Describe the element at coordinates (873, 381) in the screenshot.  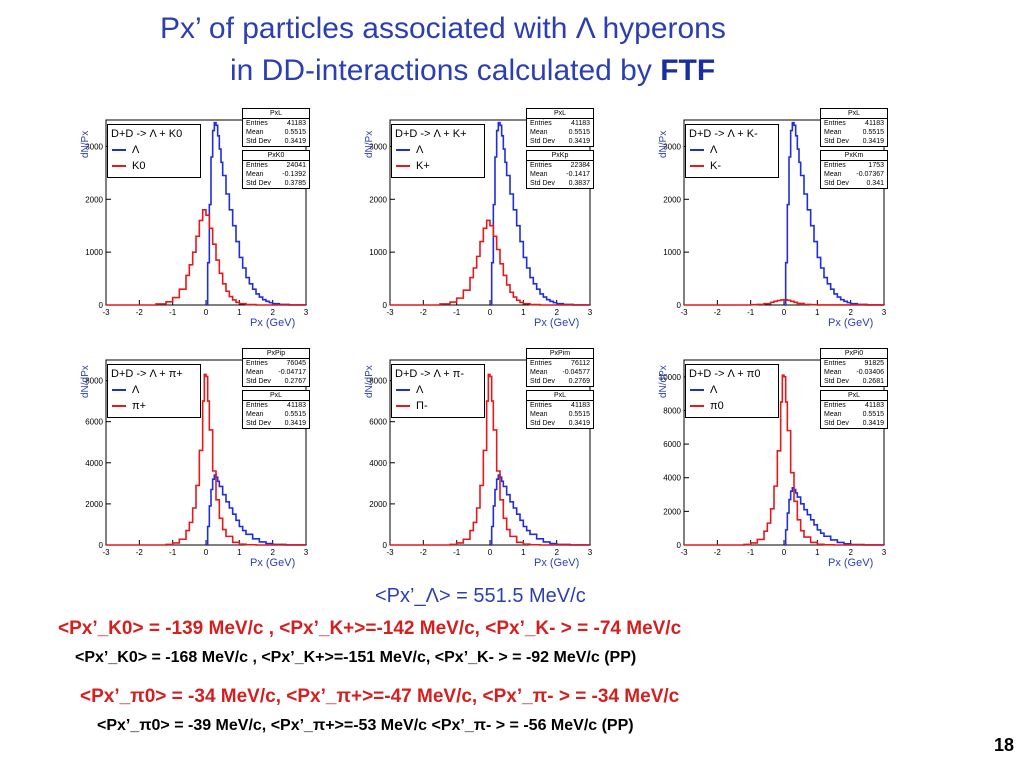
I see `stats-value: 0.2681` at that location.